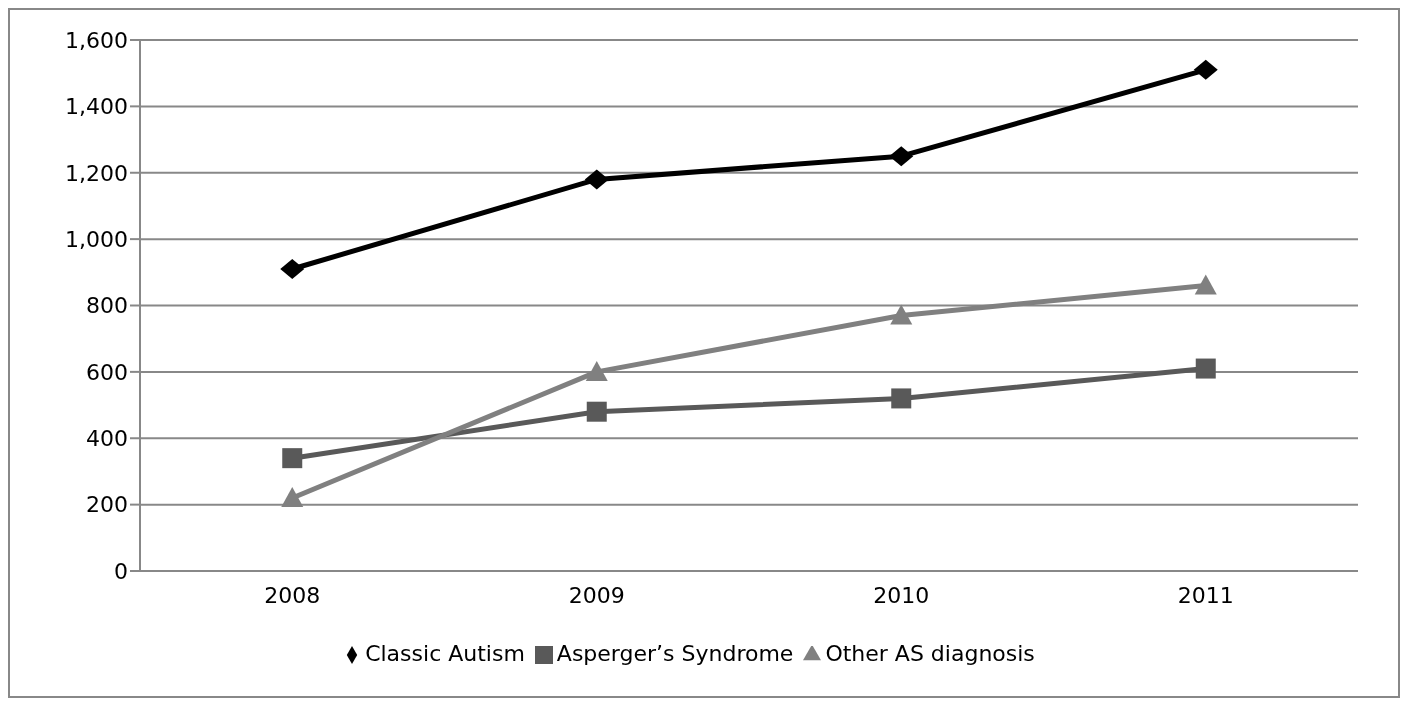  I want to click on legend-label: Other AS diagnosis, so click(930, 653).